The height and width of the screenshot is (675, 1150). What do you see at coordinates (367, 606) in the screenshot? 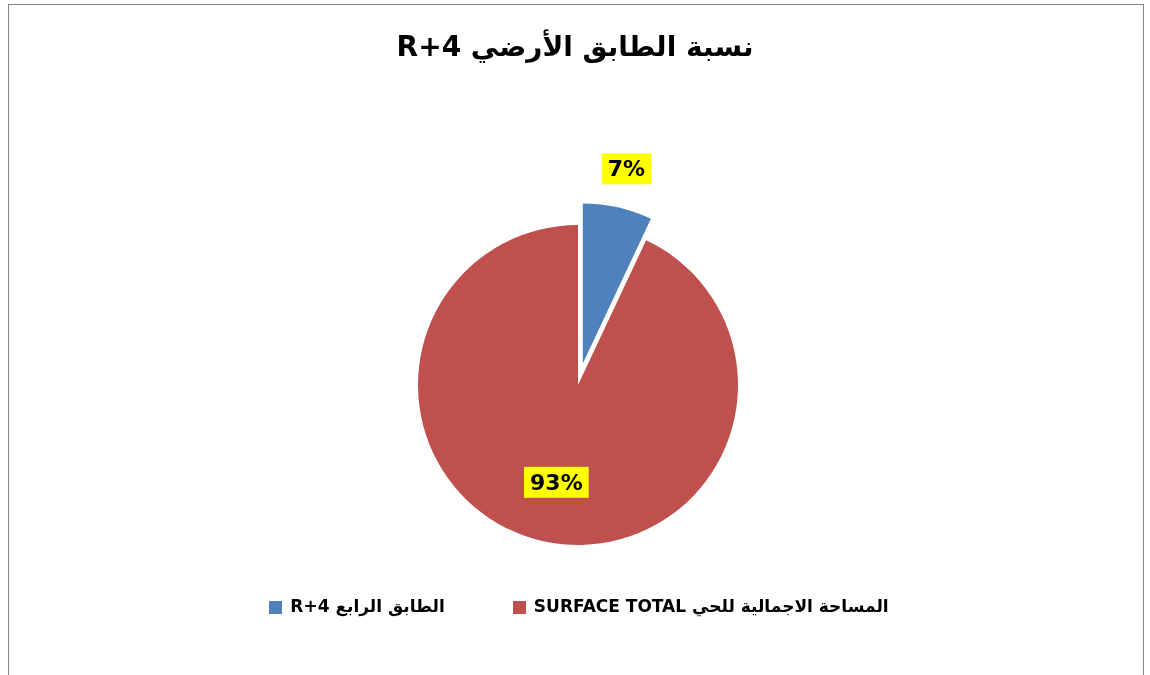
I see `legend-label: الطابق الرابع R+4` at bounding box center [367, 606].